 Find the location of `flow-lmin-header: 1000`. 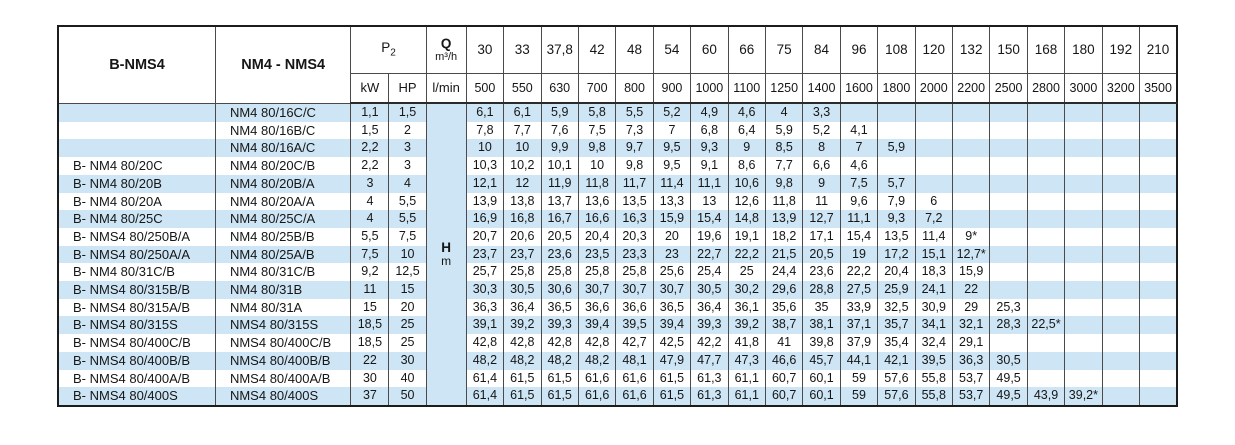

flow-lmin-header: 1000 is located at coordinates (709, 88).